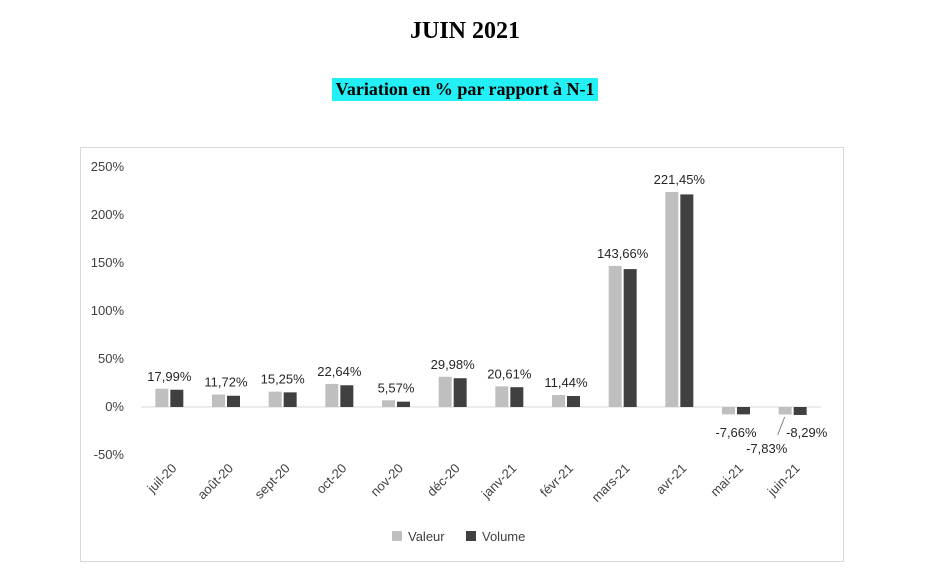 The image size is (930, 571). I want to click on x-tick-label: mars-21, so click(610, 483).